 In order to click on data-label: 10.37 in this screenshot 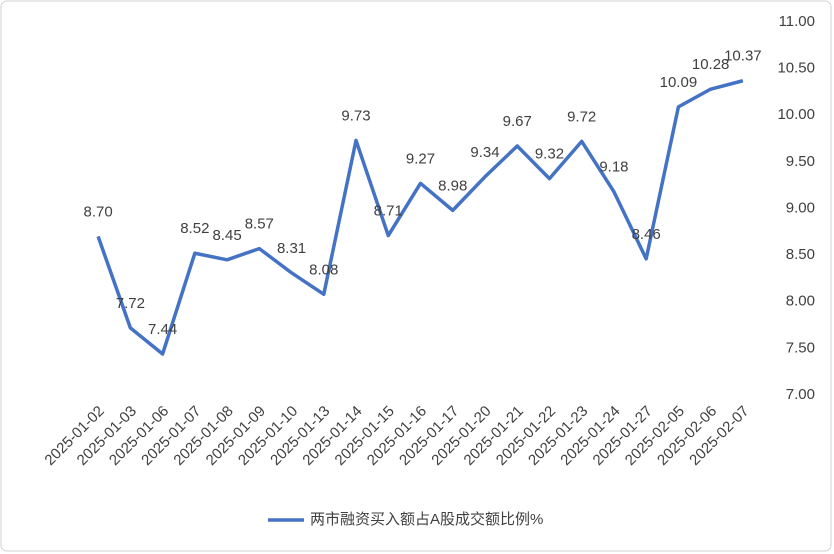, I will do `click(743, 56)`.